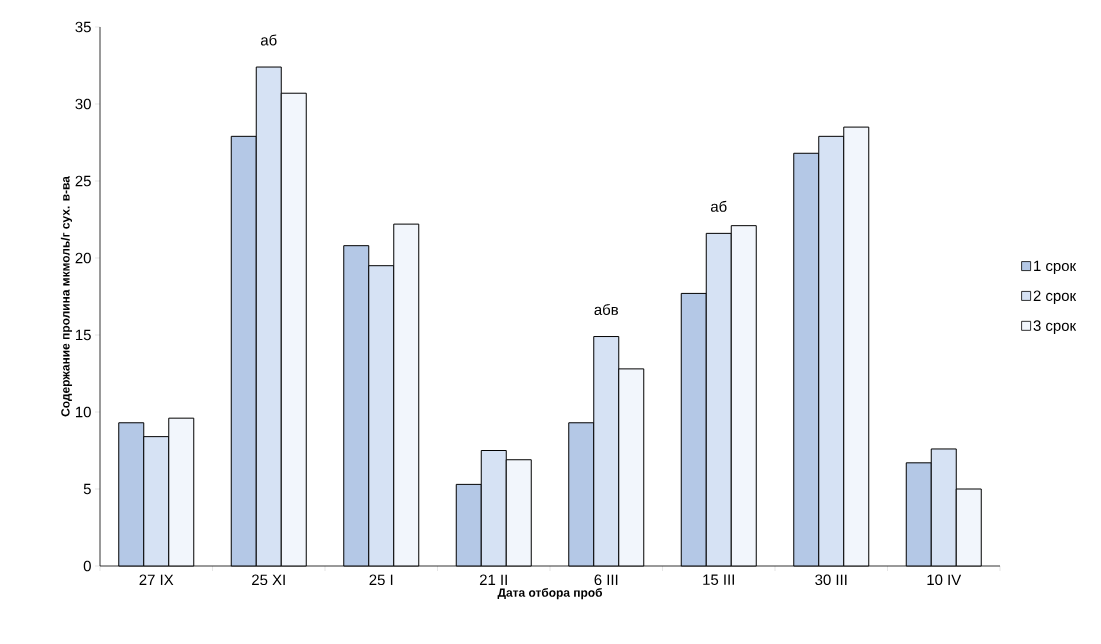  What do you see at coordinates (83, 412) in the screenshot?
I see `y-tick-label: 10` at bounding box center [83, 412].